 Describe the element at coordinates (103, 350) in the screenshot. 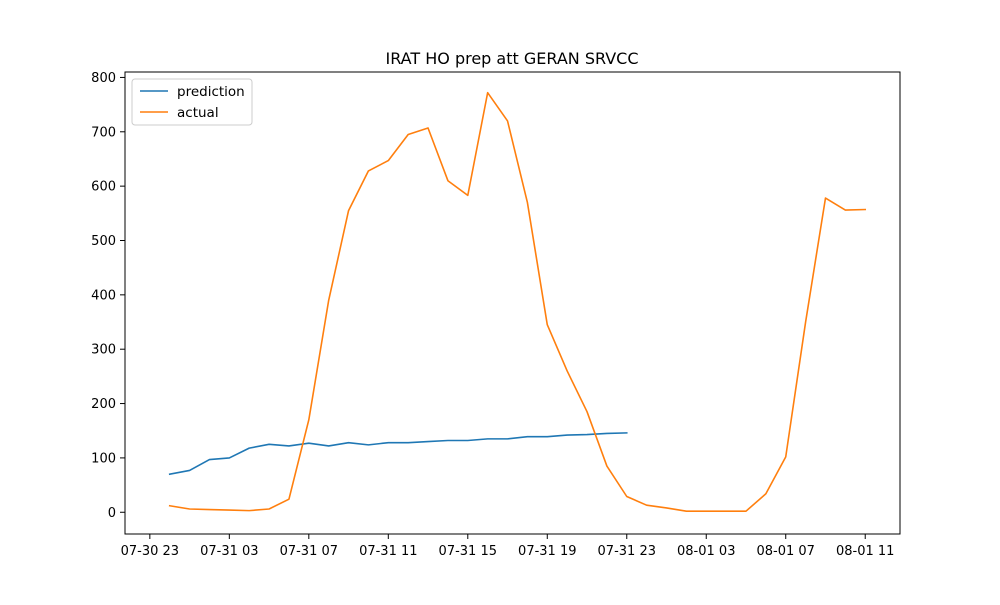

I see `y-tick-label: 300` at that location.